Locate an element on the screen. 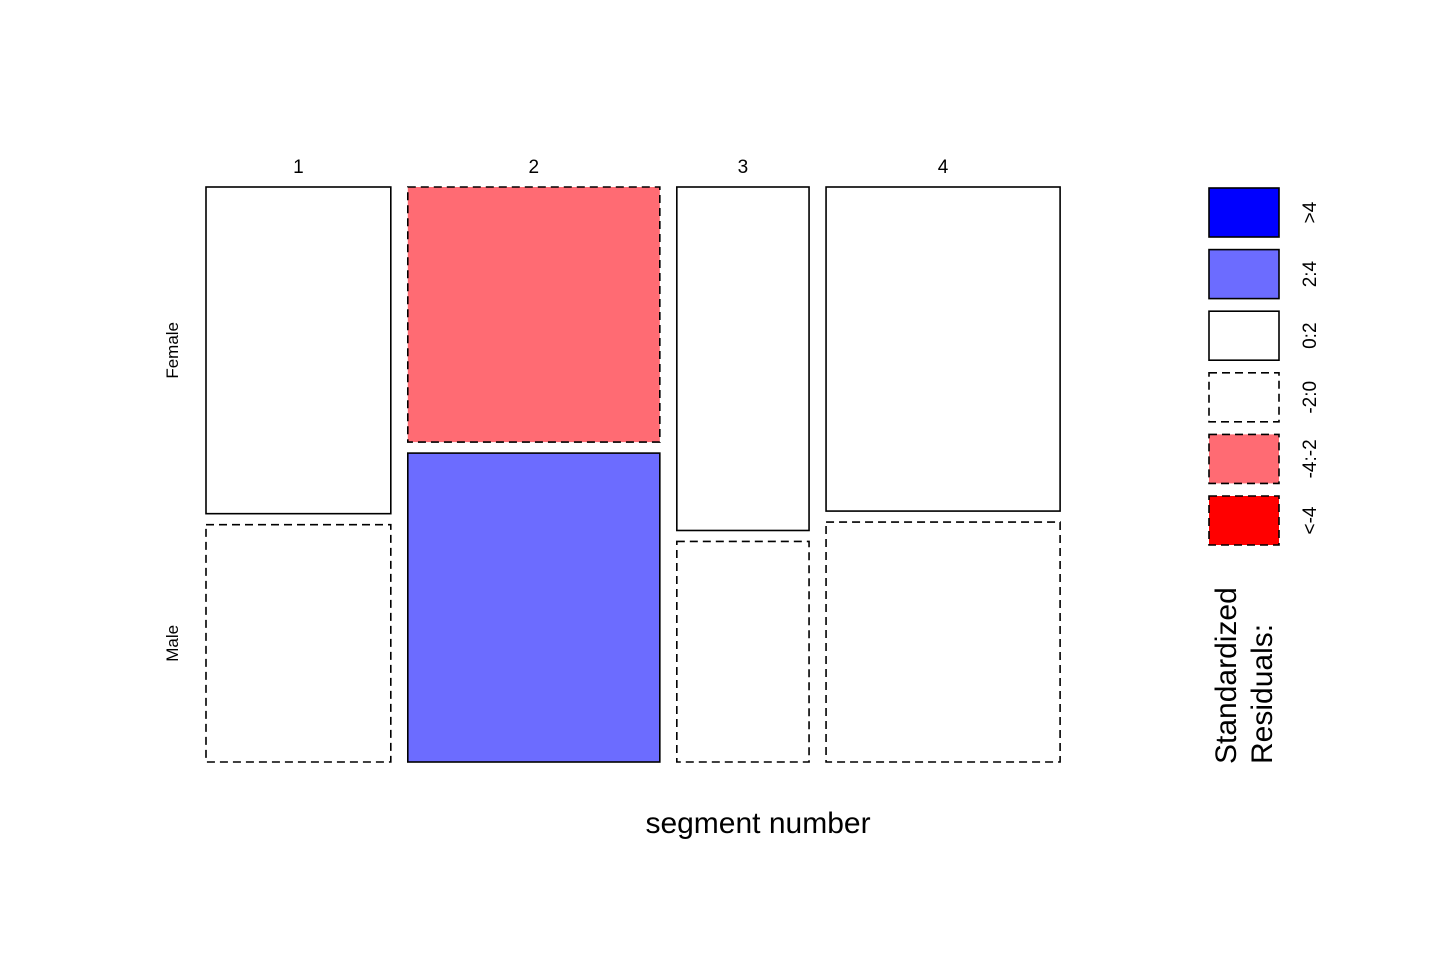 This screenshot has width=1440, height=960. tile-segment-4-female is located at coordinates (943, 349).